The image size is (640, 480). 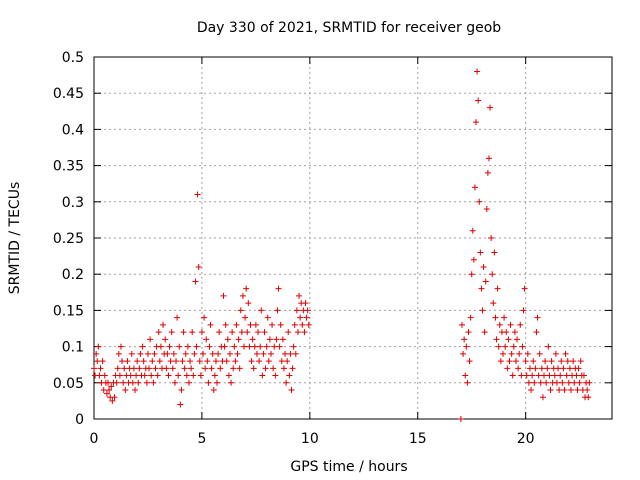 I want to click on y-tick-label: 0.25, so click(x=68, y=239).